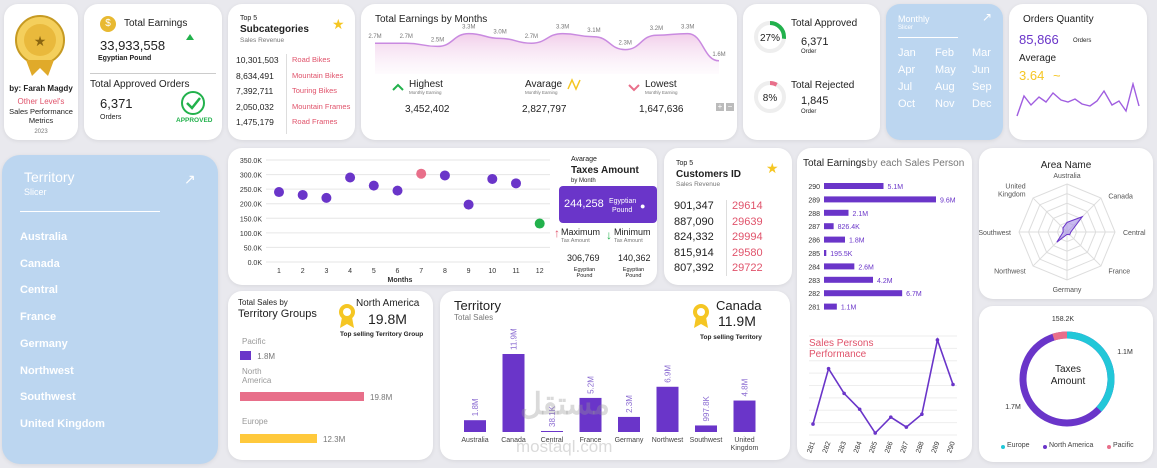  What do you see at coordinates (274, 29) in the screenshot?
I see `subcats-heading: Subcategories` at bounding box center [274, 29].